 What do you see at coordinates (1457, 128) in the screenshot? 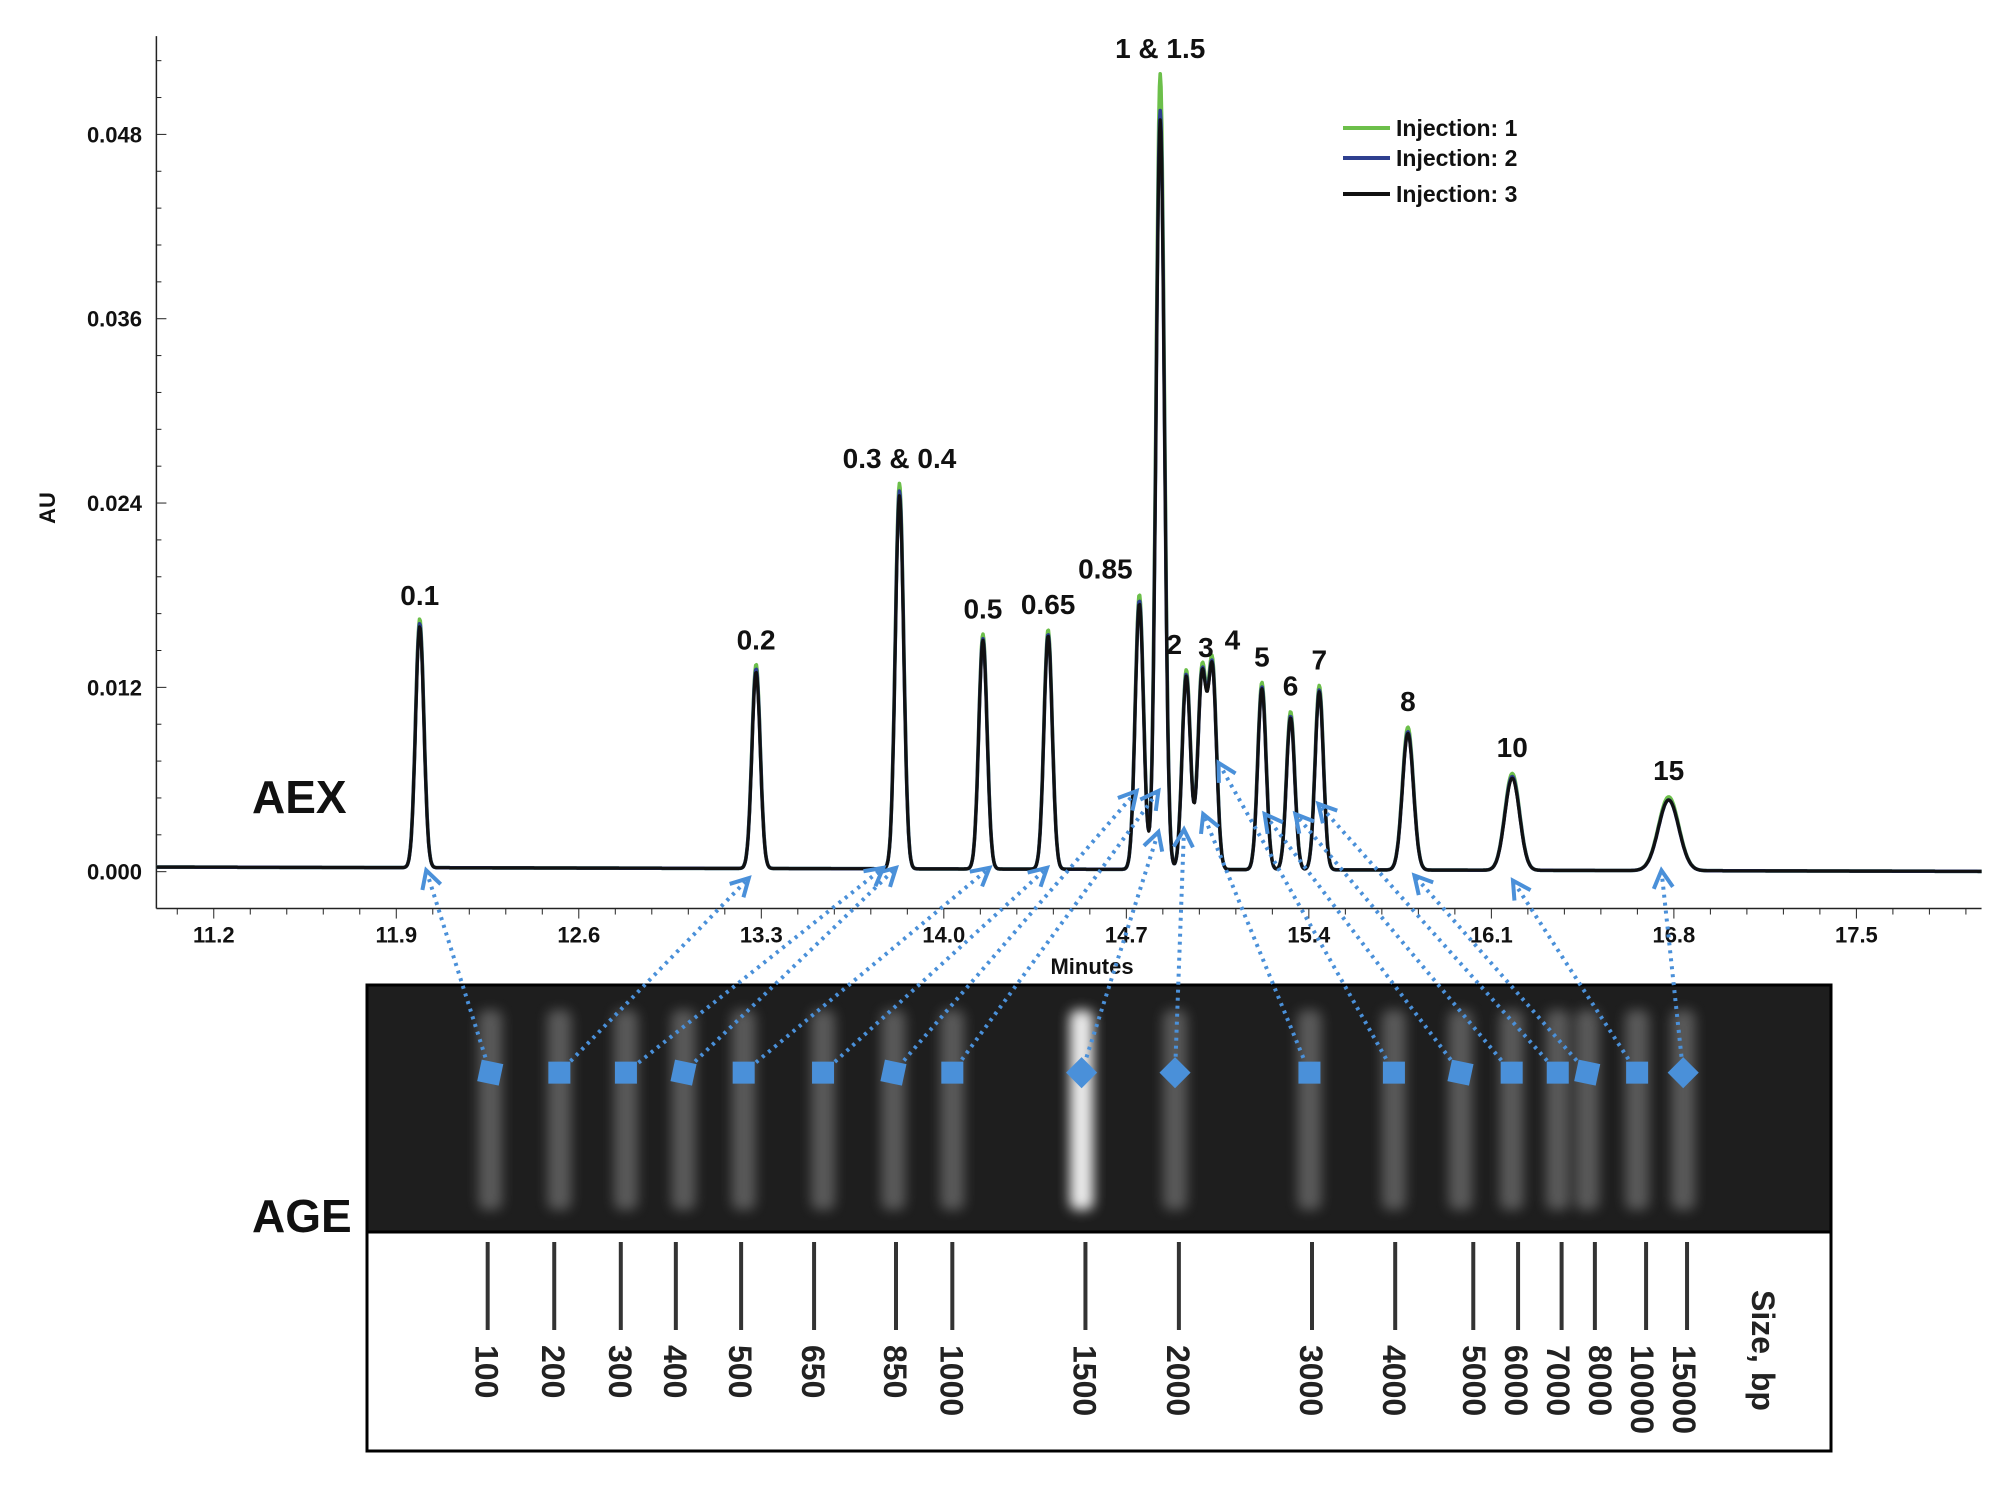
I see `legend-entry: Injection: 1` at bounding box center [1457, 128].